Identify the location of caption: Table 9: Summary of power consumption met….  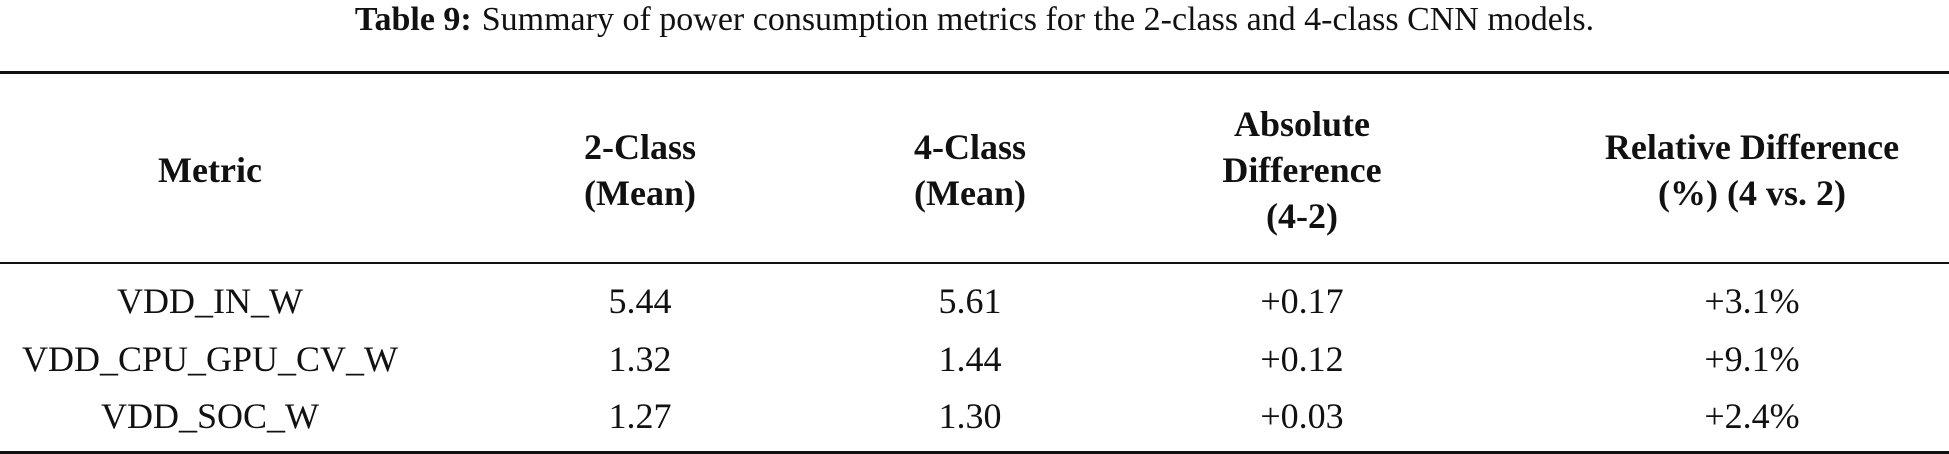
(974, 20).